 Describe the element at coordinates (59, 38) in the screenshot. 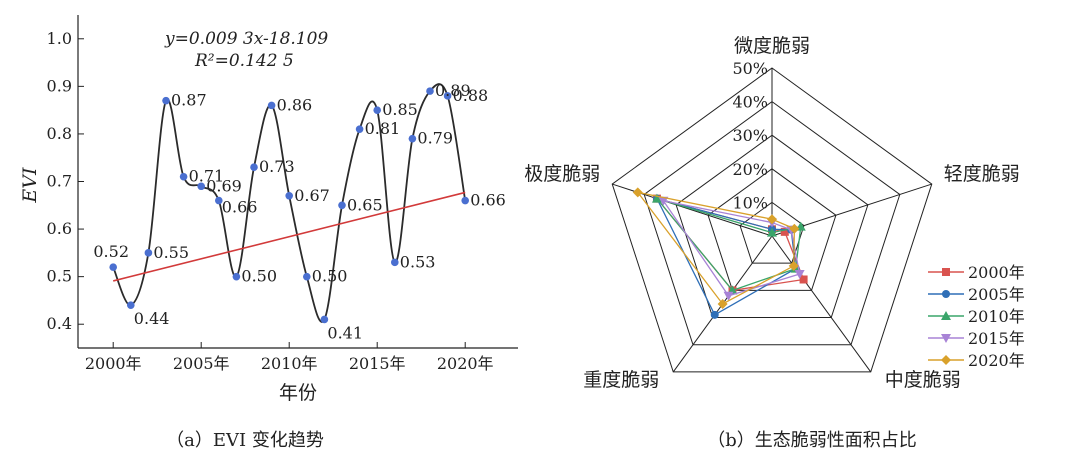

I see `y-tick-label: 1.0` at that location.